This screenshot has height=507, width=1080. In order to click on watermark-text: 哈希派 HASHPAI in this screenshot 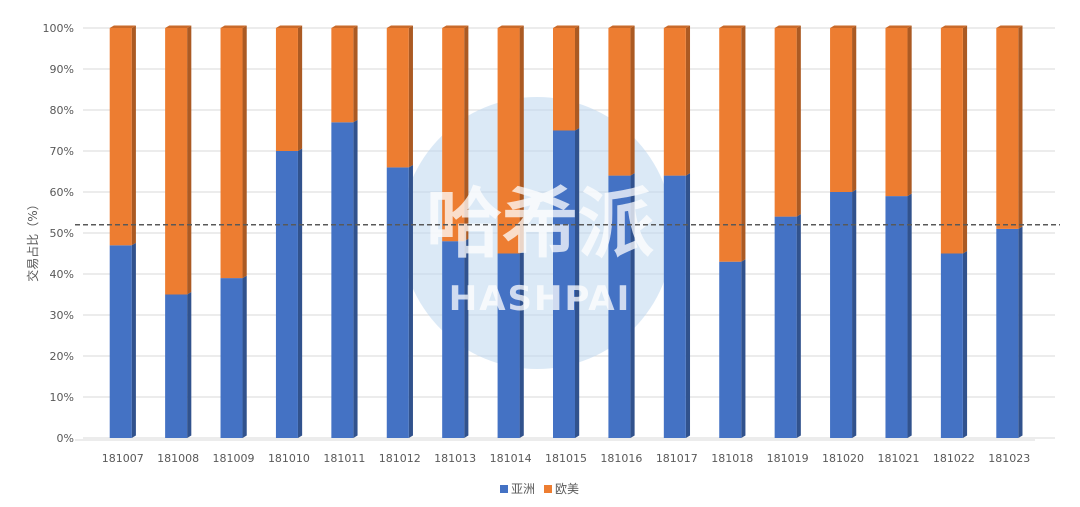, I will do `click(540, 249)`.